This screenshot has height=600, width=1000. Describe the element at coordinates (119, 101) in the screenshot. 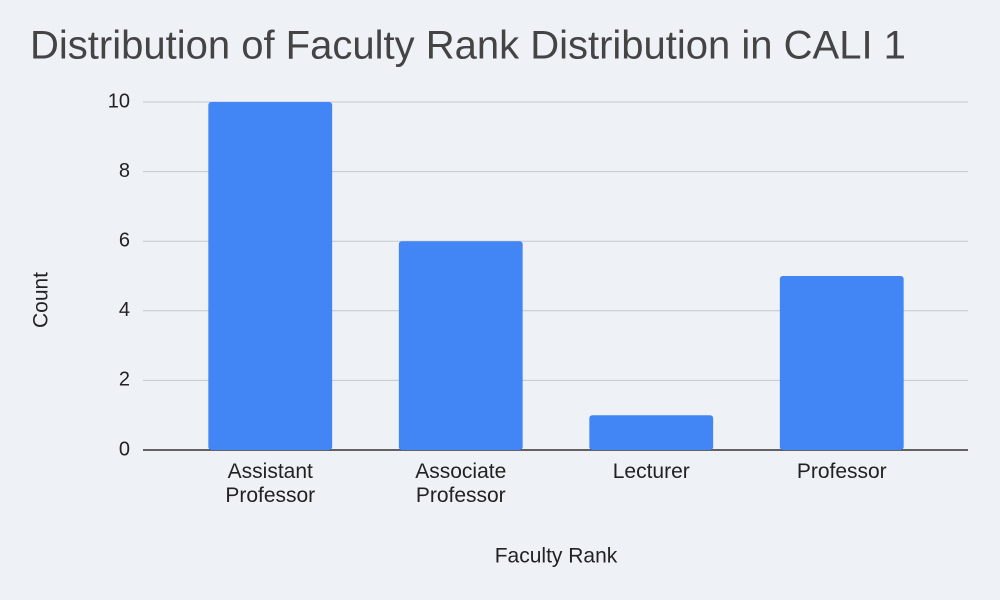

I see `y-tick-label: 10` at that location.